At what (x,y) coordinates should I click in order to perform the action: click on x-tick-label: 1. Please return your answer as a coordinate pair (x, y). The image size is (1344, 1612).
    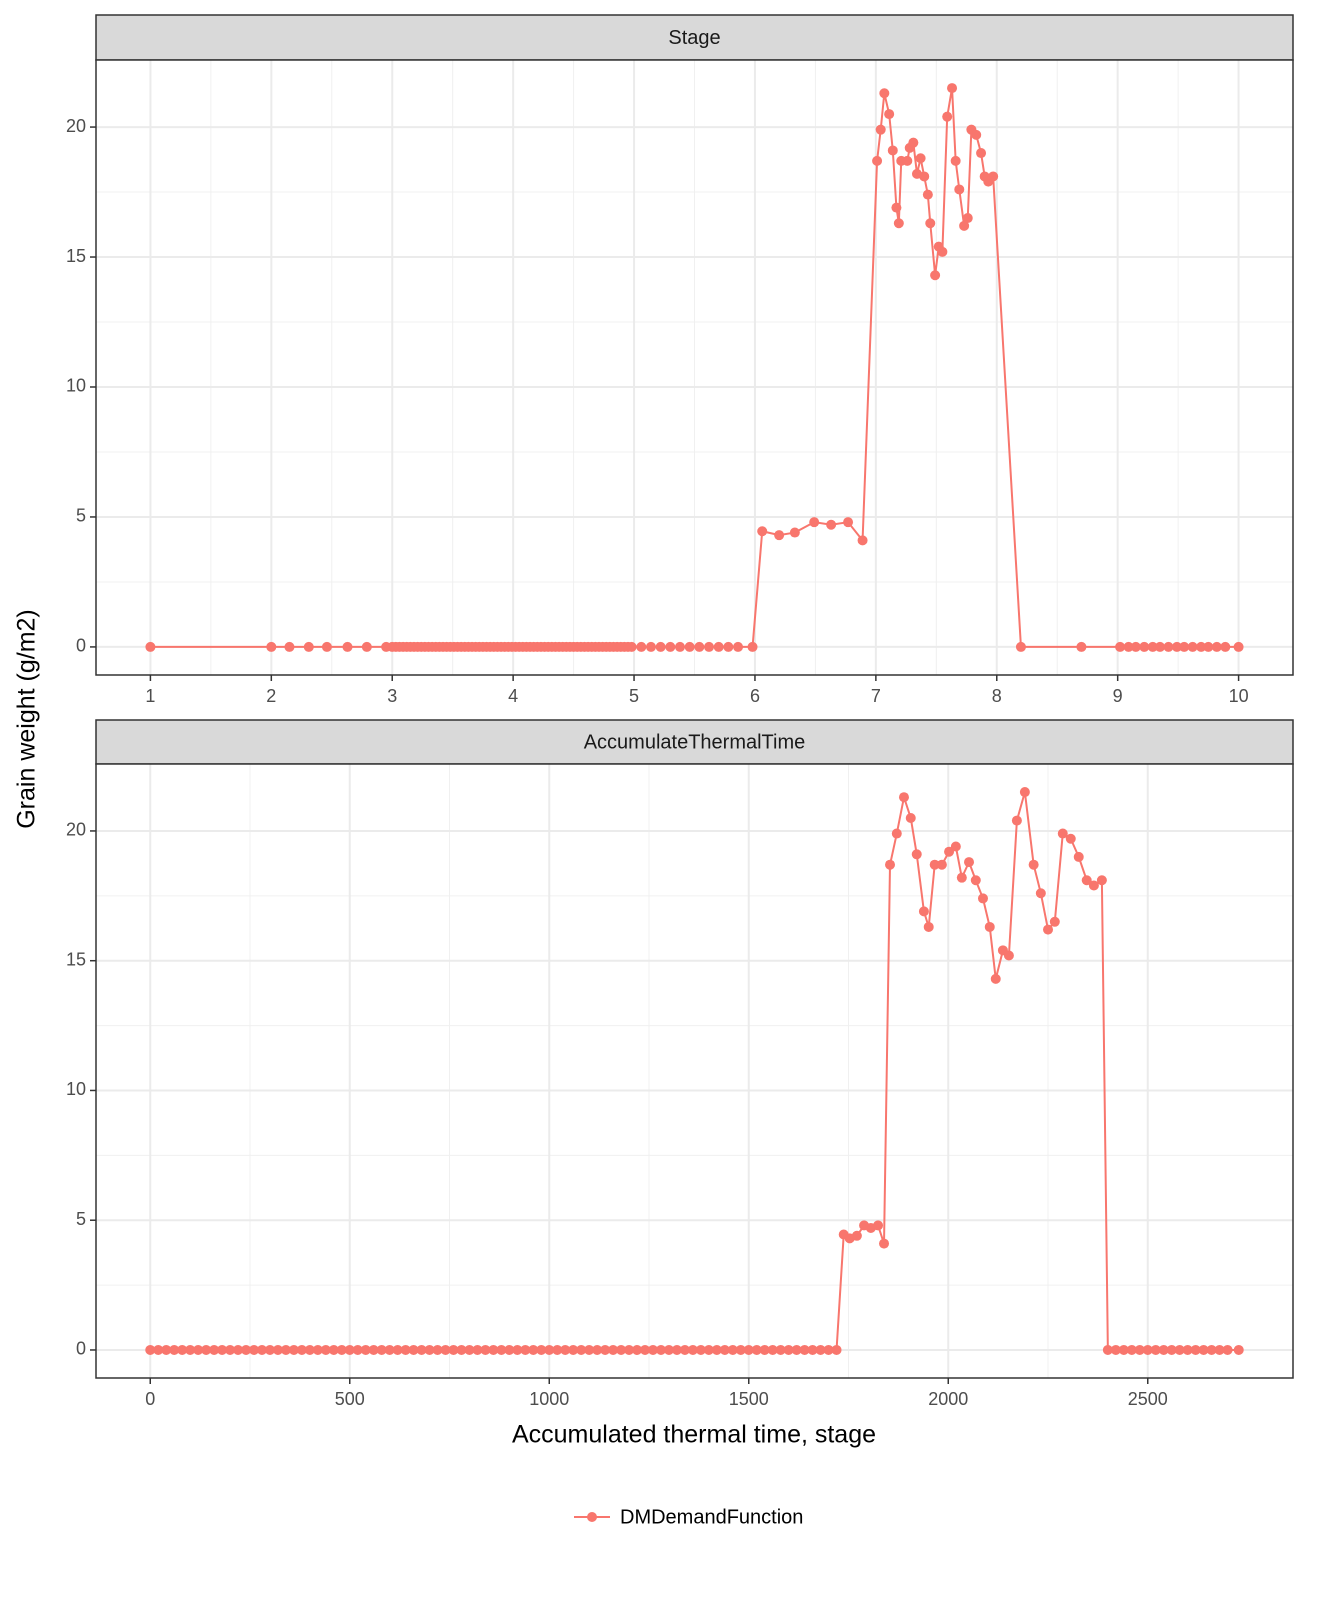
    Looking at the image, I should click on (150, 696).